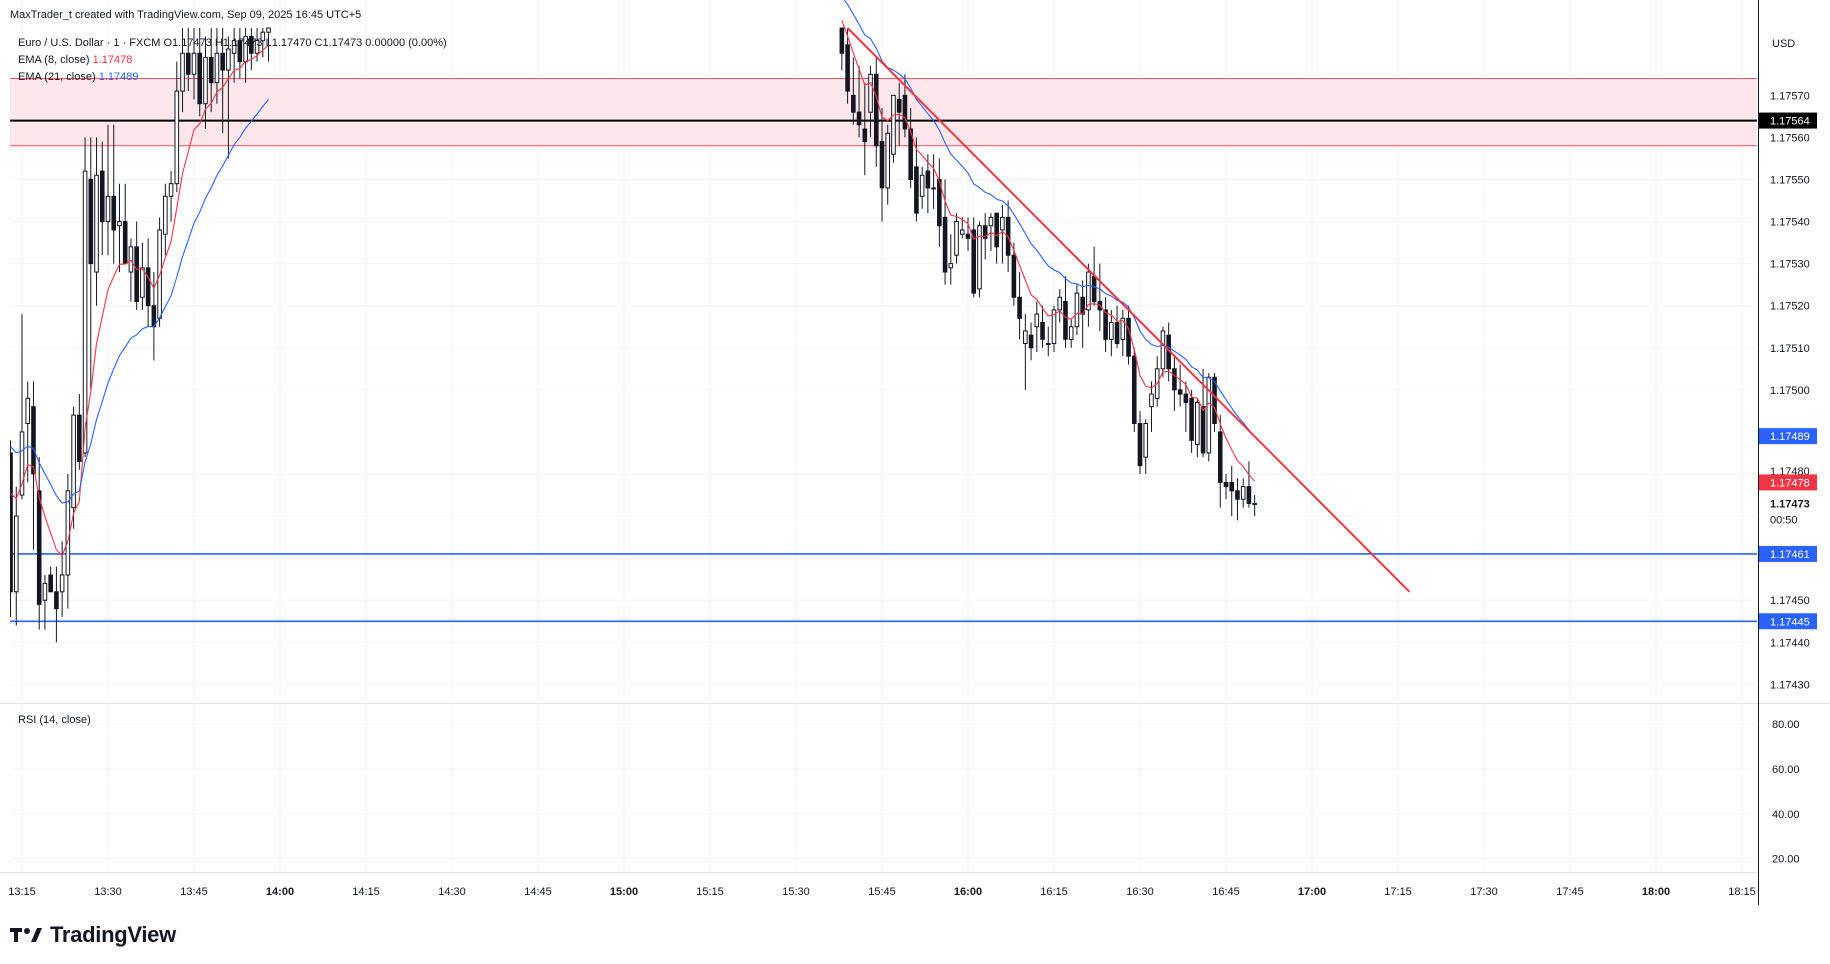 This screenshot has height=964, width=1830. What do you see at coordinates (883, 112) in the screenshot?
I see `resistance-zone` at bounding box center [883, 112].